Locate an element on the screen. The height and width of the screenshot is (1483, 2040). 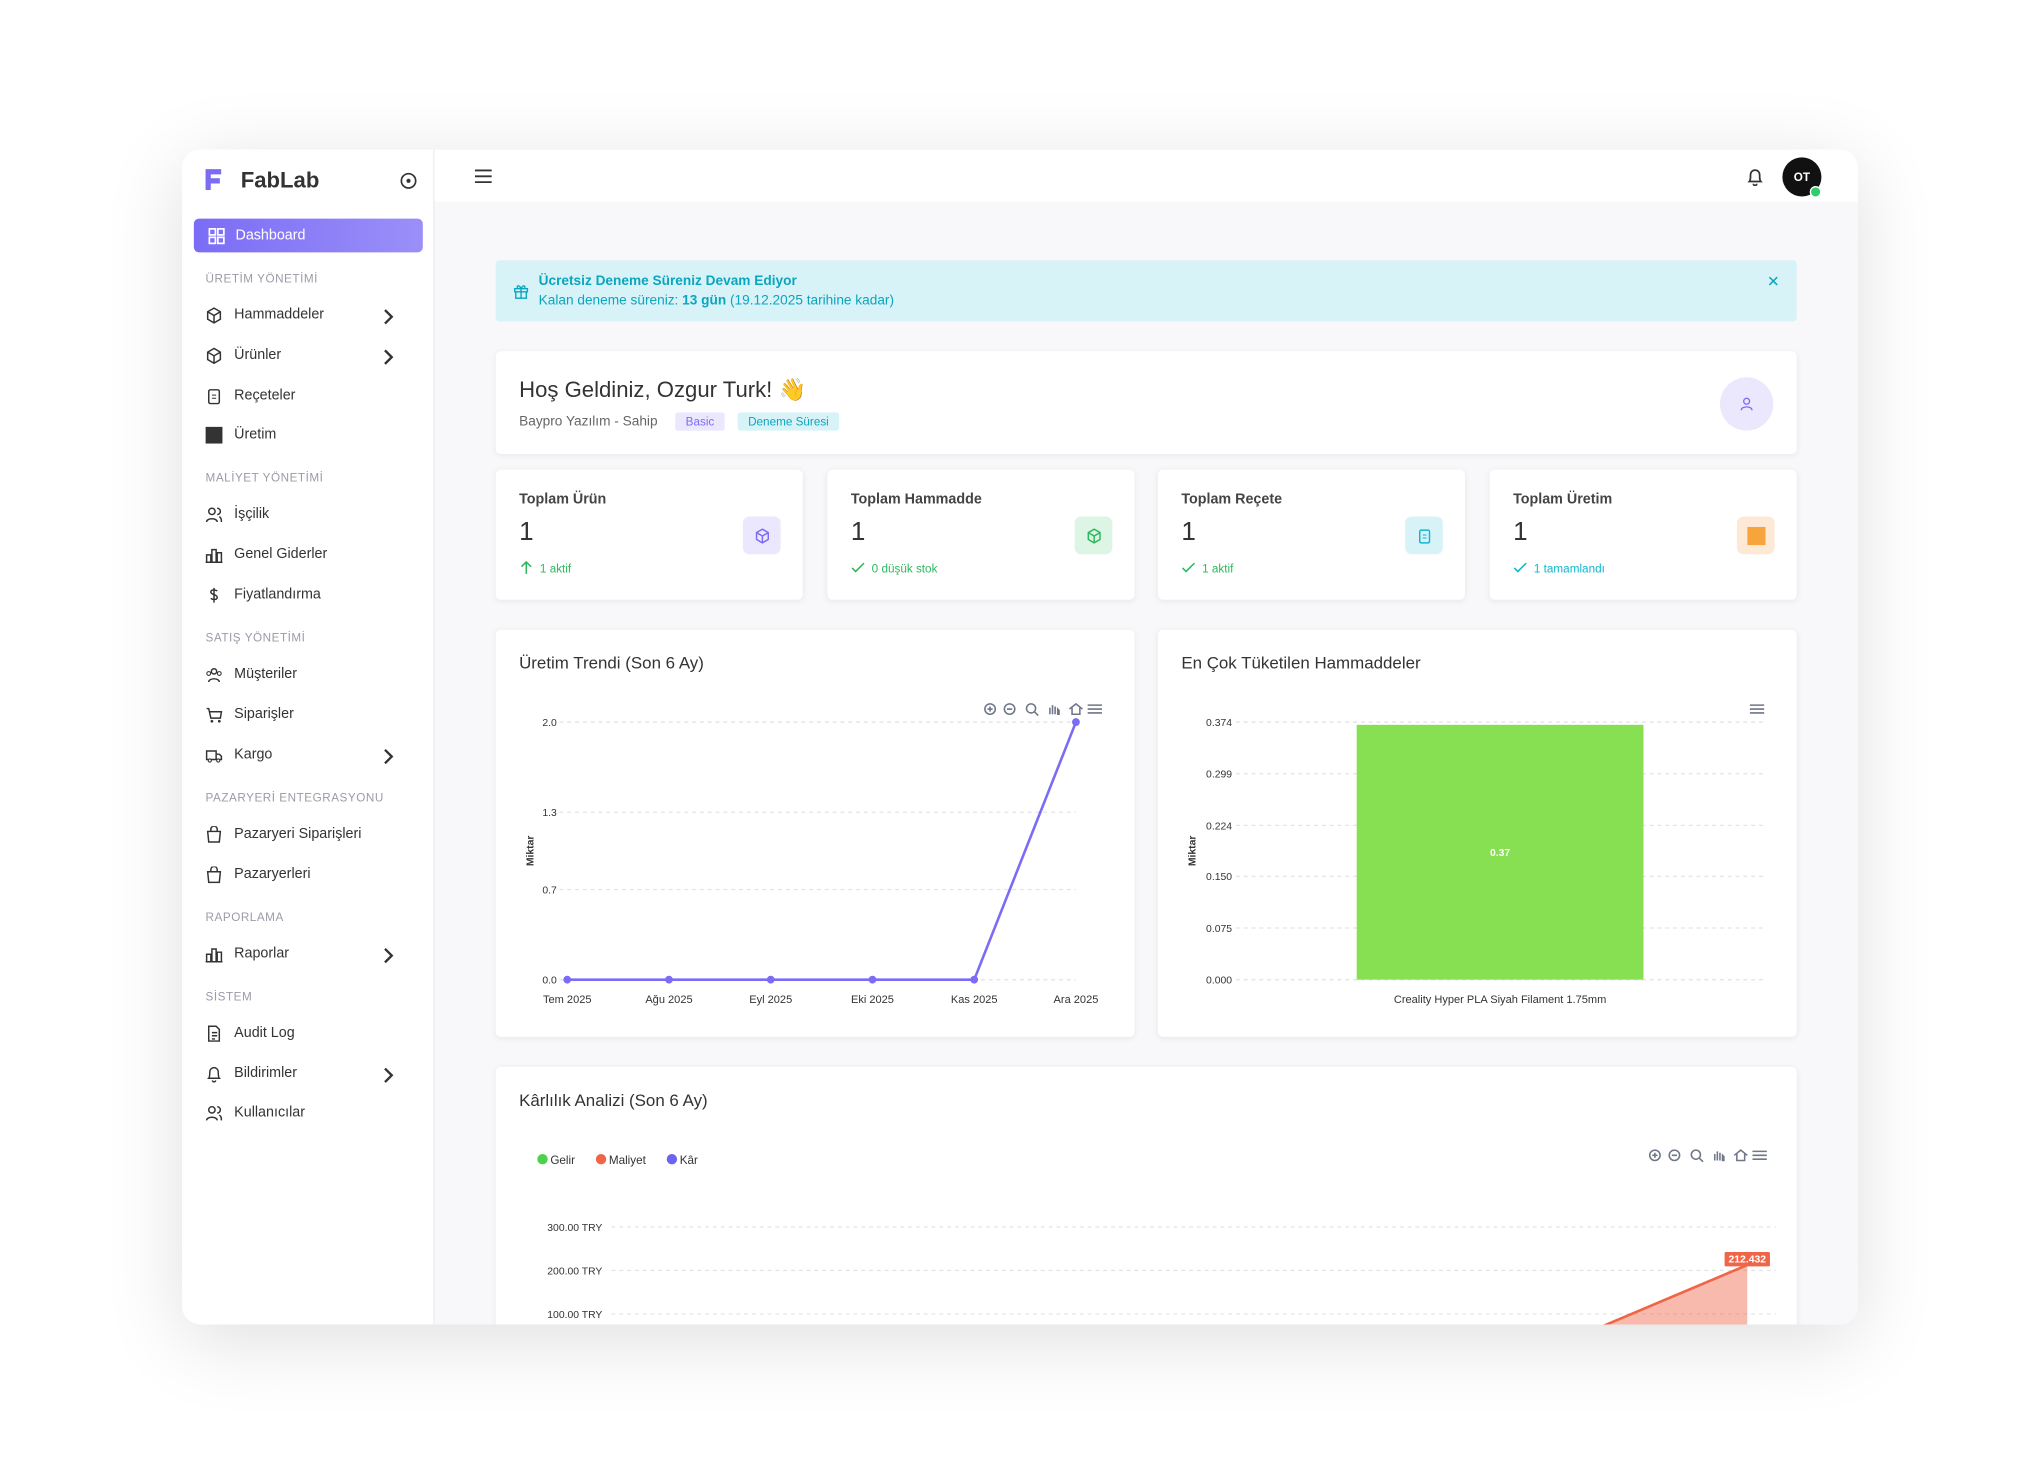
y-tick-label: 0.0 is located at coordinates (549, 981).